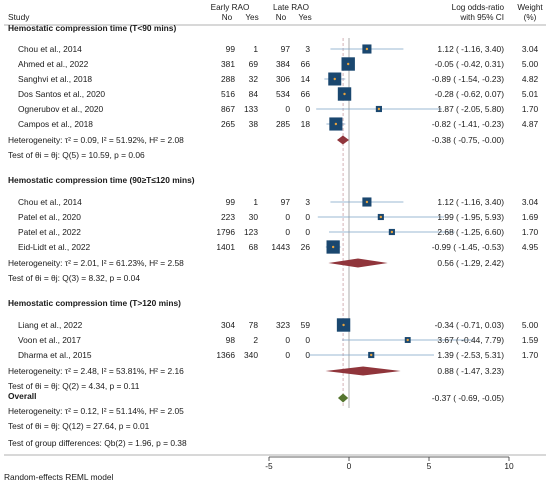 This screenshot has height=486, width=550. I want to click on effect-estimate: -0.89 ( -1.54, -0.23), so click(468, 79).